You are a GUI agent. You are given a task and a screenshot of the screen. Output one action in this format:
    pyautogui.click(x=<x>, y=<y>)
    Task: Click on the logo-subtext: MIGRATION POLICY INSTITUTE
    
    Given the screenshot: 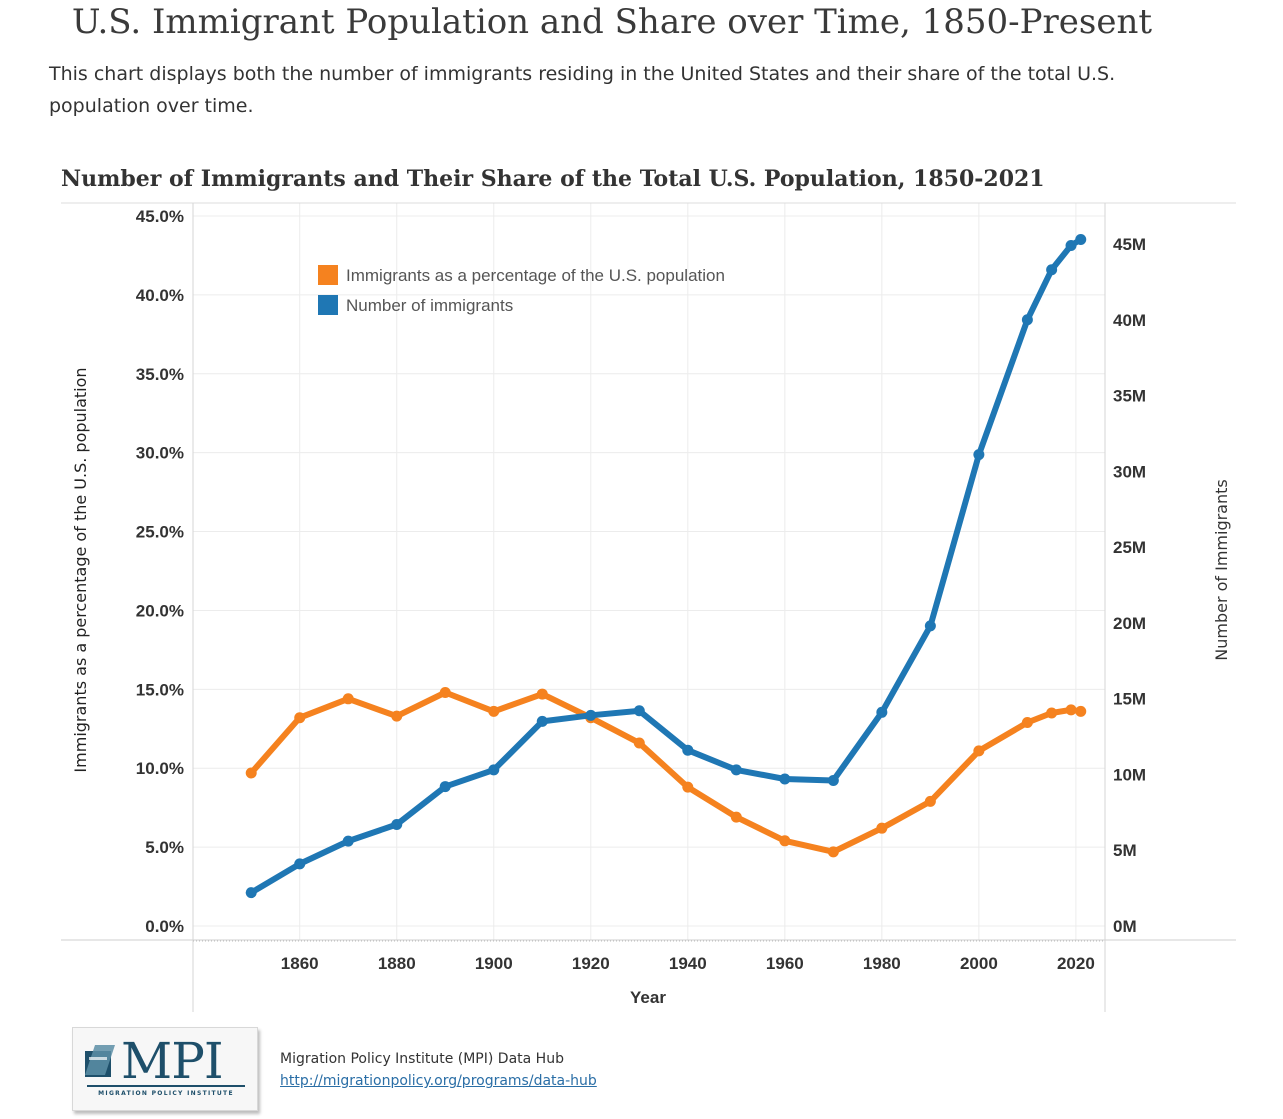 What is the action you would take?
    pyautogui.click(x=166, y=1091)
    